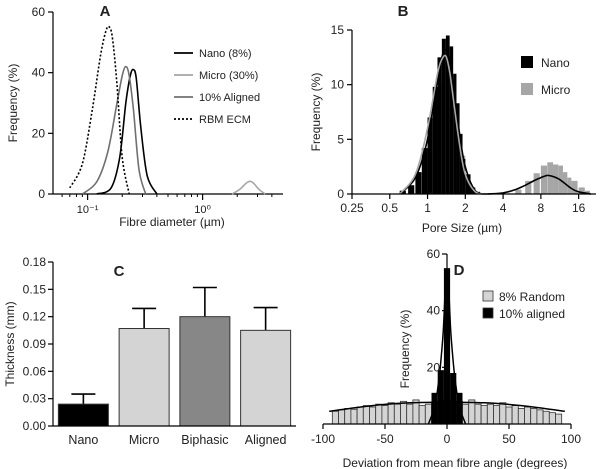 The height and width of the screenshot is (469, 600). What do you see at coordinates (509, 439) in the screenshot?
I see `panel-d-x-tick-label: 50` at bounding box center [509, 439].